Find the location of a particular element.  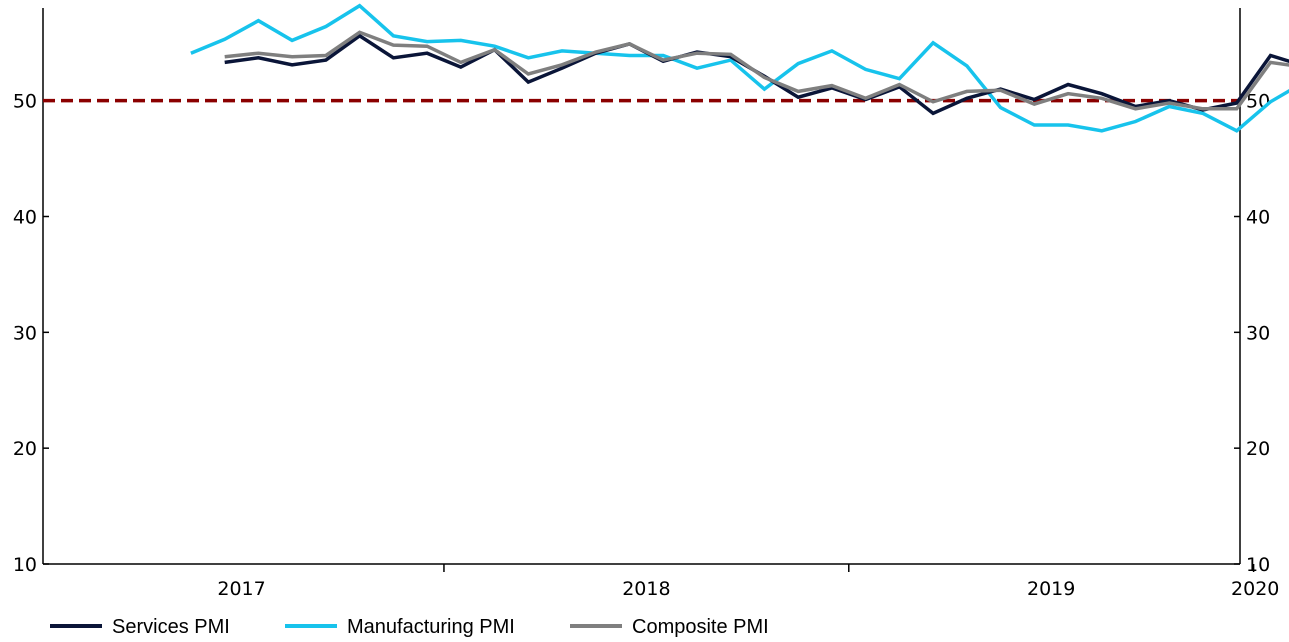

right-tick-label: 20 is located at coordinates (1258, 449).